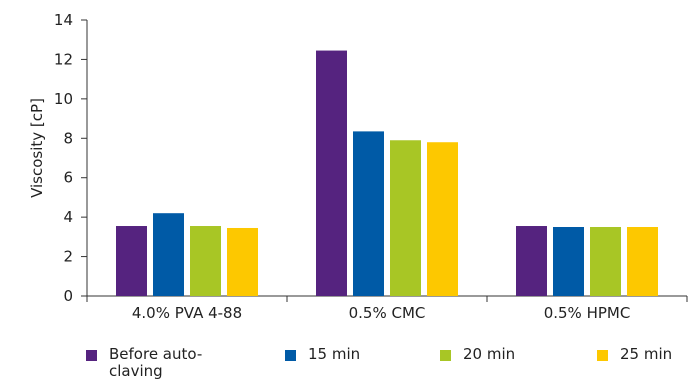  I want to click on y-axis: 0 2 4 6 8 10 12 14, so click(71, 158).